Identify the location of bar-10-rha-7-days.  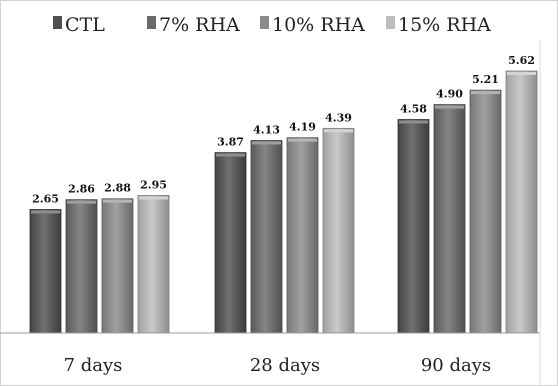
(117, 266).